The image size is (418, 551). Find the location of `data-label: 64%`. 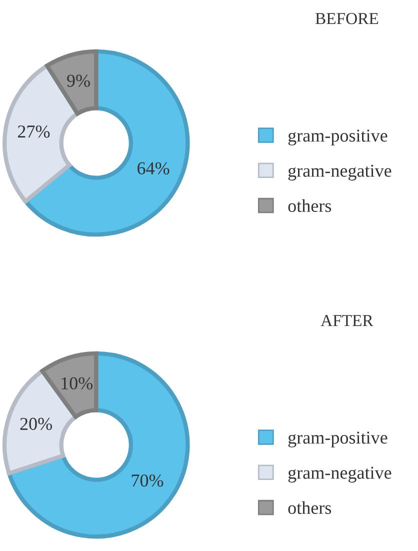

data-label: 64% is located at coordinates (154, 168).